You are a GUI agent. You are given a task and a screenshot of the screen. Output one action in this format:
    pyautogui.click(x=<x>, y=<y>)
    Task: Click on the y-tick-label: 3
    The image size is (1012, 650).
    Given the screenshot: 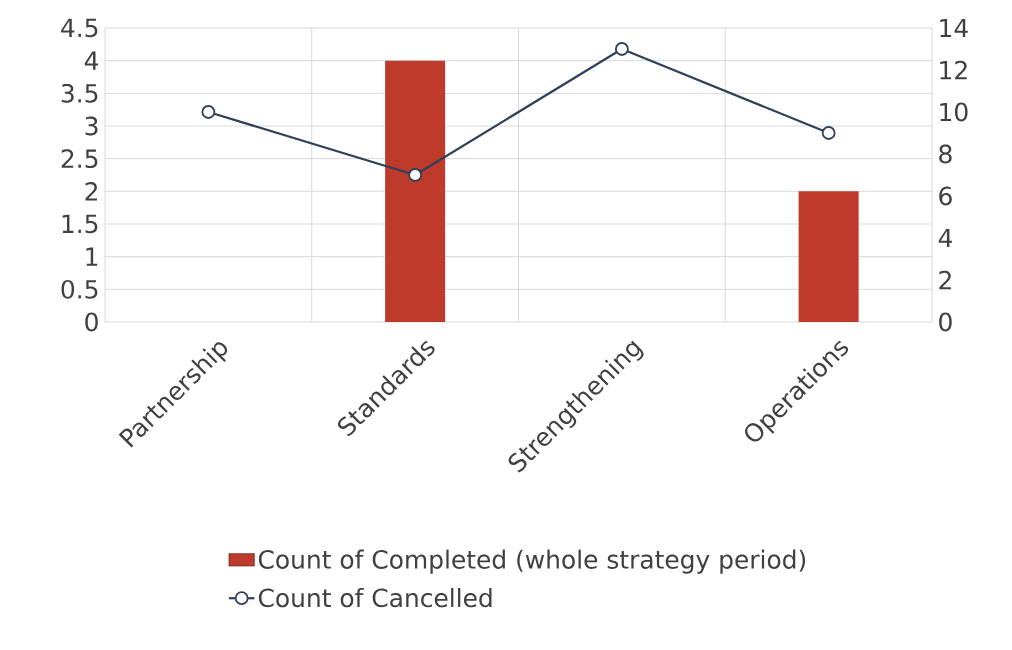 What is the action you would take?
    pyautogui.click(x=91, y=126)
    